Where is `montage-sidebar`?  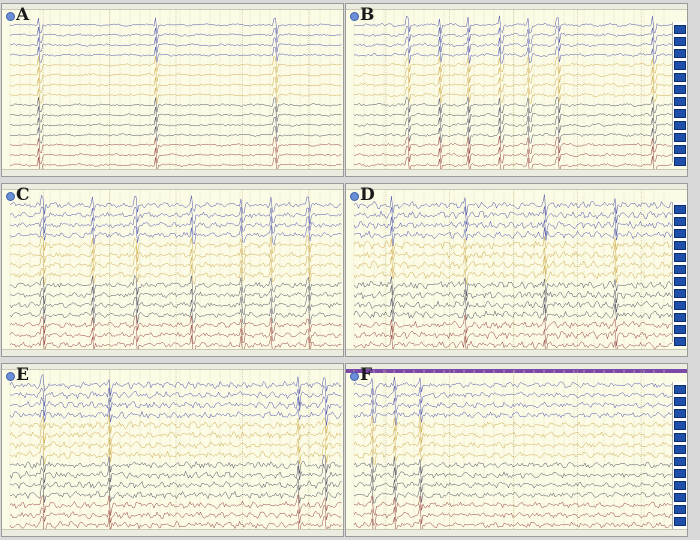 montage-sidebar is located at coordinates (679, 99).